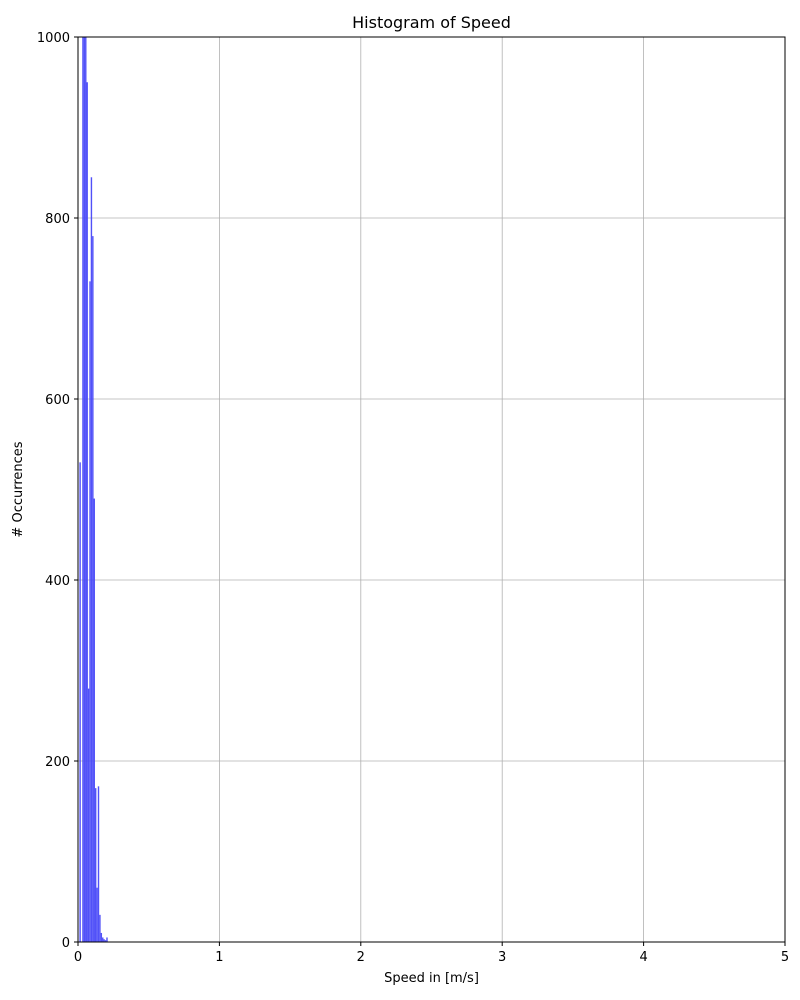  Describe the element at coordinates (431, 978) in the screenshot. I see `x-axis-label: Speed in [m/s]` at that location.